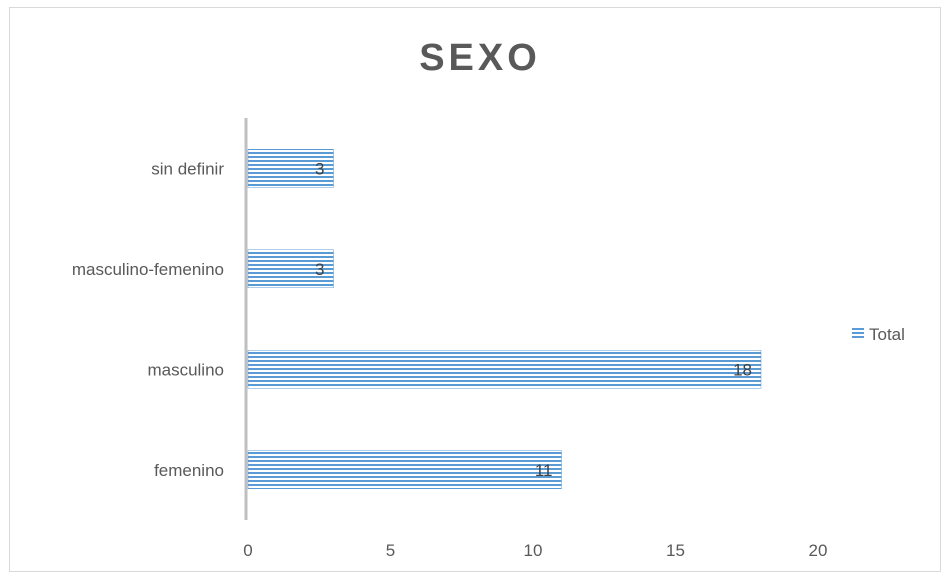 Image resolution: width=952 pixels, height=577 pixels. What do you see at coordinates (887, 334) in the screenshot?
I see `legend-label: Total` at bounding box center [887, 334].